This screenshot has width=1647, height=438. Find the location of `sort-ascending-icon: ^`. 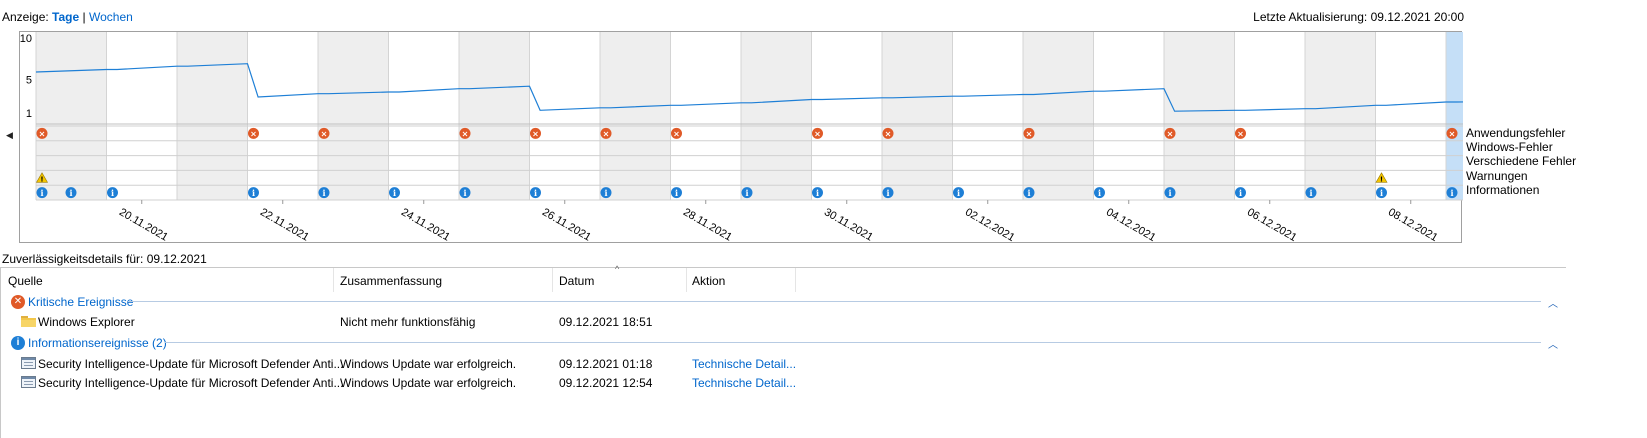

sort-ascending-icon: ^ is located at coordinates (617, 269).